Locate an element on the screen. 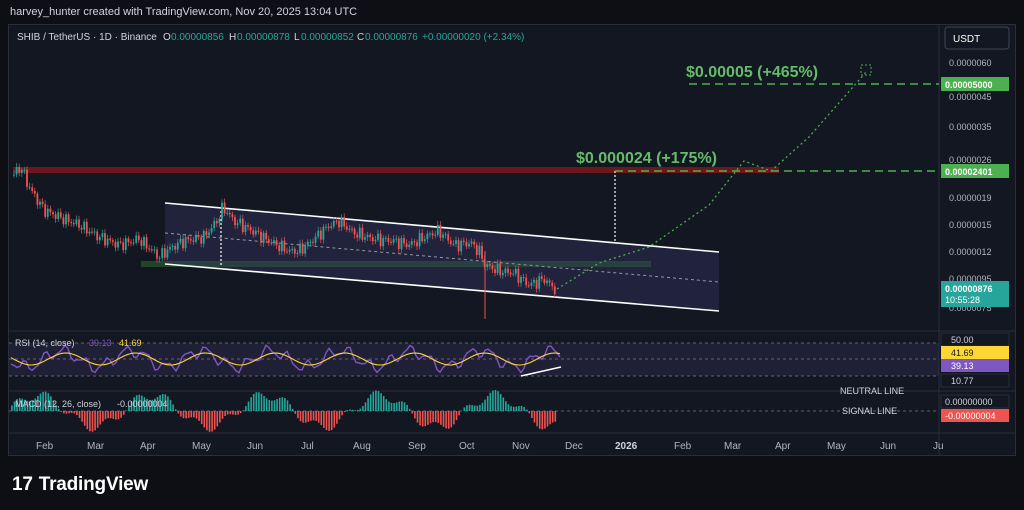 Image resolution: width=1024 pixels, height=510 pixels. price-tick: 0.0000012 is located at coordinates (970, 252).